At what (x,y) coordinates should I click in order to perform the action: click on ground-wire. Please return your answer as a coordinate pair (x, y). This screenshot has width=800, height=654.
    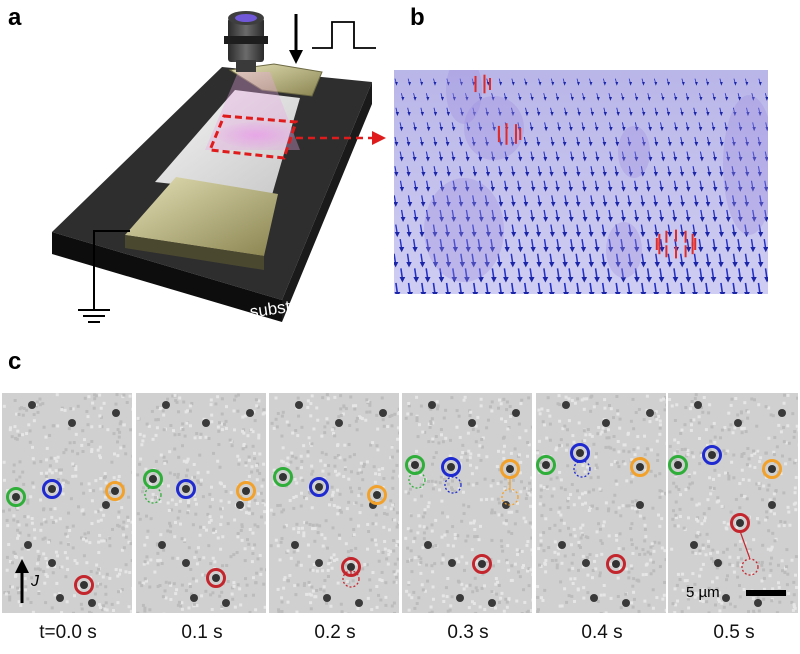
    Looking at the image, I should click on (111, 270).